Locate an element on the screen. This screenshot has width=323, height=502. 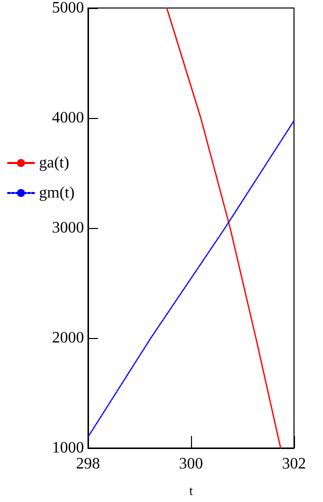
legend-label: gm(t) is located at coordinates (57, 193).